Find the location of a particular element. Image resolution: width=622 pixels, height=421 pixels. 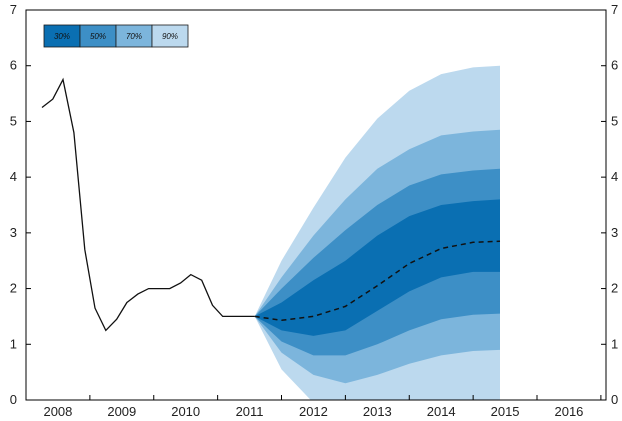

y-tick-label-right: 2 is located at coordinates (614, 288).